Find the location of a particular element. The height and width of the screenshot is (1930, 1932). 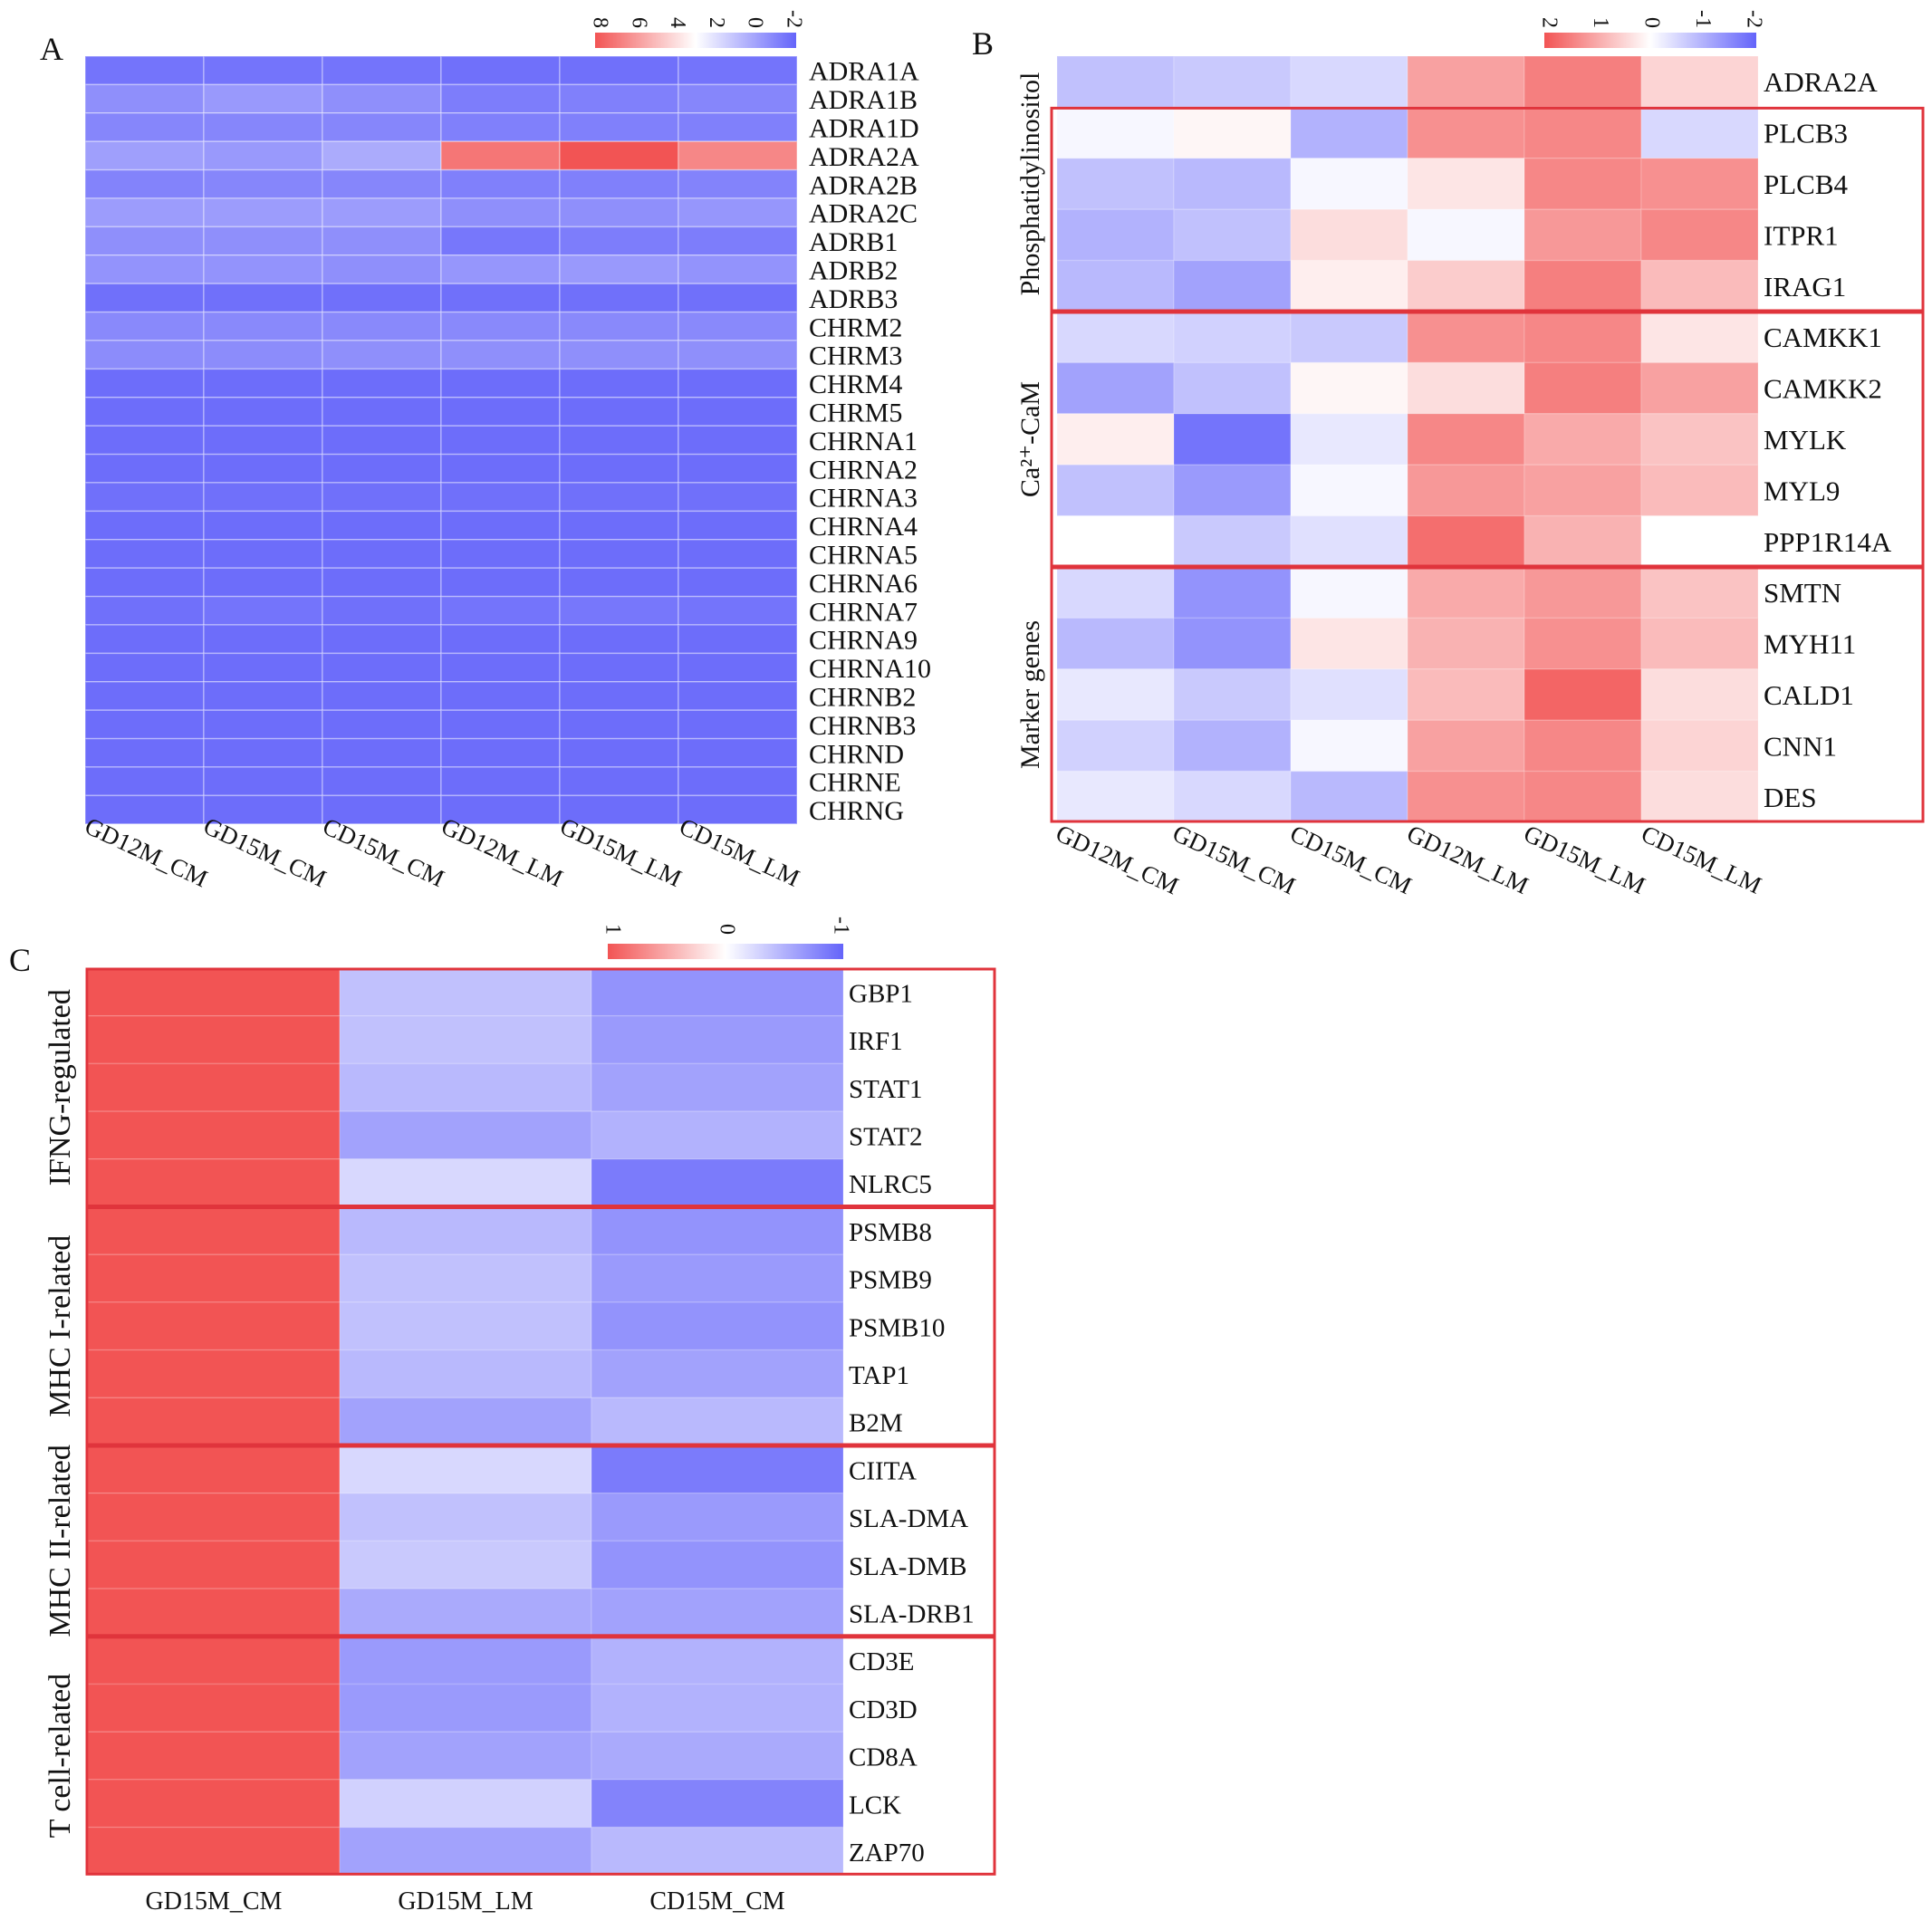

column-label: CD15M_LM is located at coordinates (1702, 859).